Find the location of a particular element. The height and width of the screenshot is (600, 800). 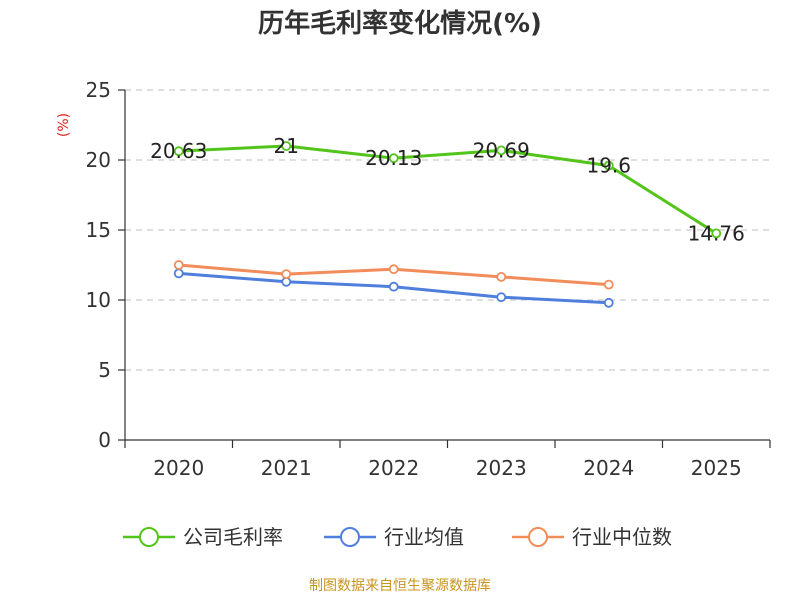

y-tick-label-0: 0 is located at coordinates (104, 440).